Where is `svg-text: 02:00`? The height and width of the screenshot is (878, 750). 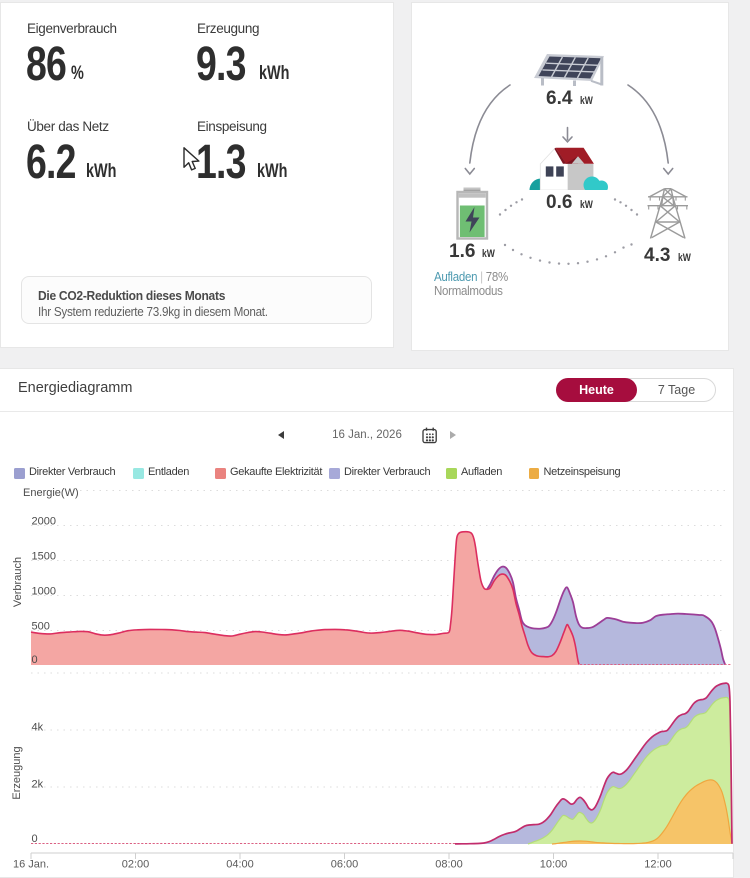
svg-text: 02:00 is located at coordinates (136, 865).